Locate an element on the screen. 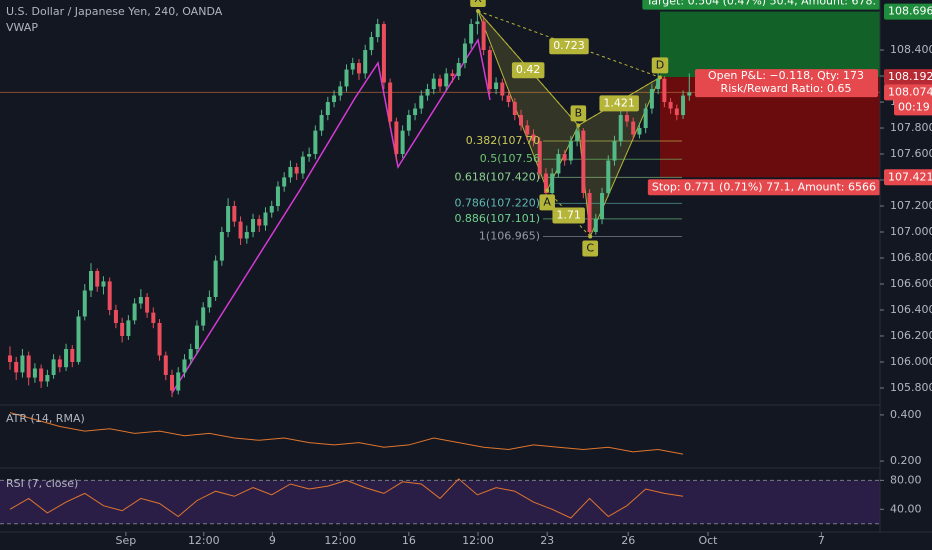  target-label: Target: 0.504 (0.47%) 50.4, Amount: 678. is located at coordinates (760, 4).